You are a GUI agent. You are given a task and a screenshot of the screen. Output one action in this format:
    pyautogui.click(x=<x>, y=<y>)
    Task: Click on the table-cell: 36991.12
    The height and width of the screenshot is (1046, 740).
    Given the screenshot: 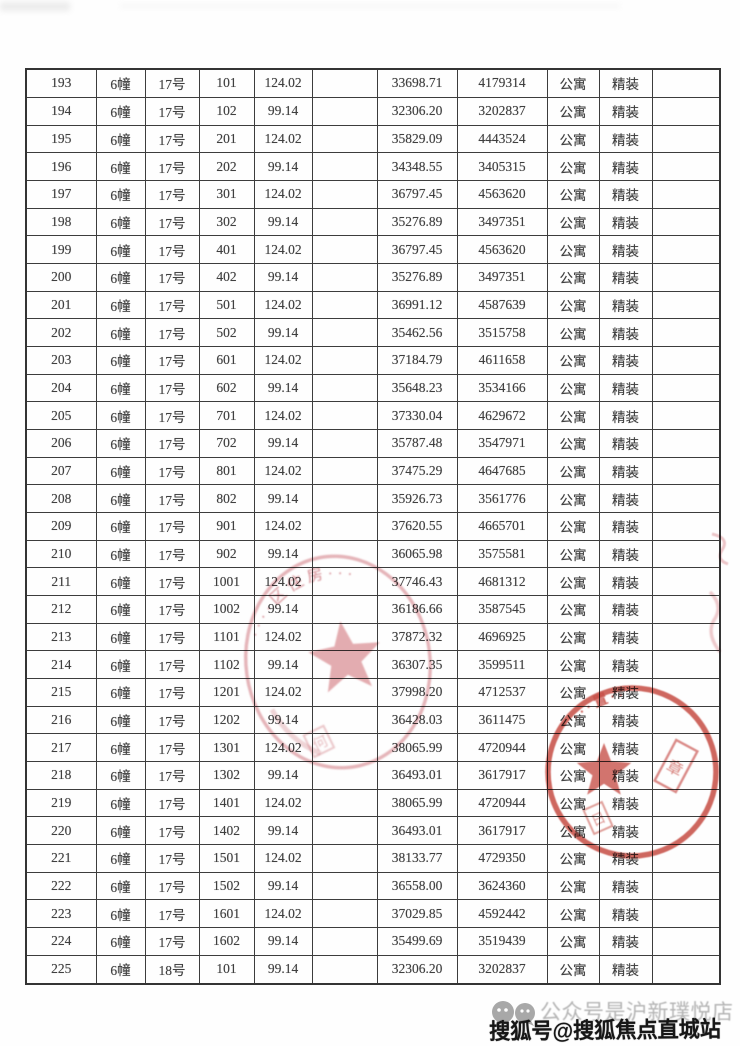 What is the action you would take?
    pyautogui.click(x=417, y=305)
    